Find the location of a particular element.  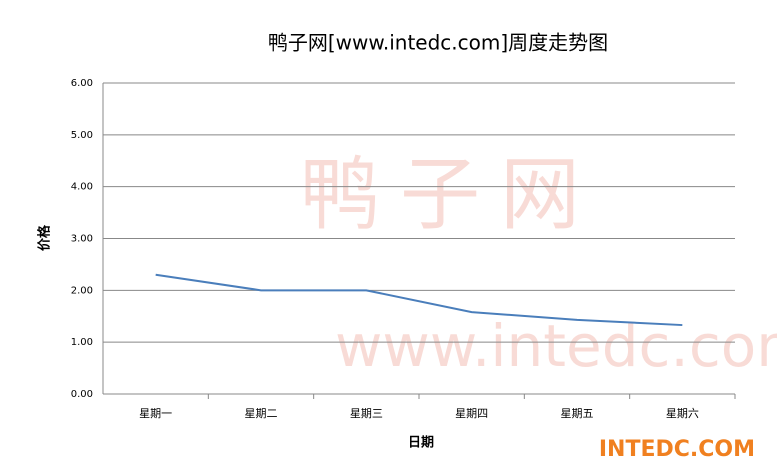

y-tick-label: 5.00 is located at coordinates (82, 135).